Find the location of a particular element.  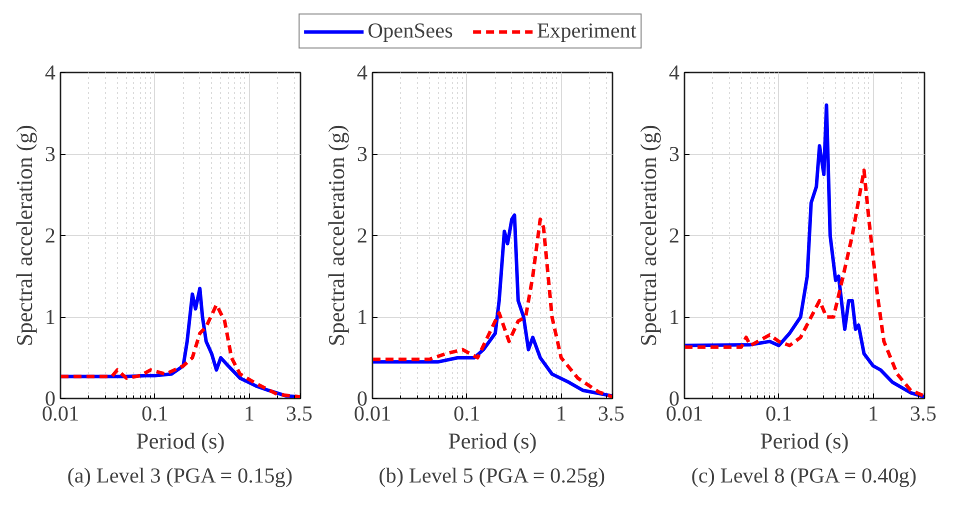

legend-label: Experiment is located at coordinates (586, 31).